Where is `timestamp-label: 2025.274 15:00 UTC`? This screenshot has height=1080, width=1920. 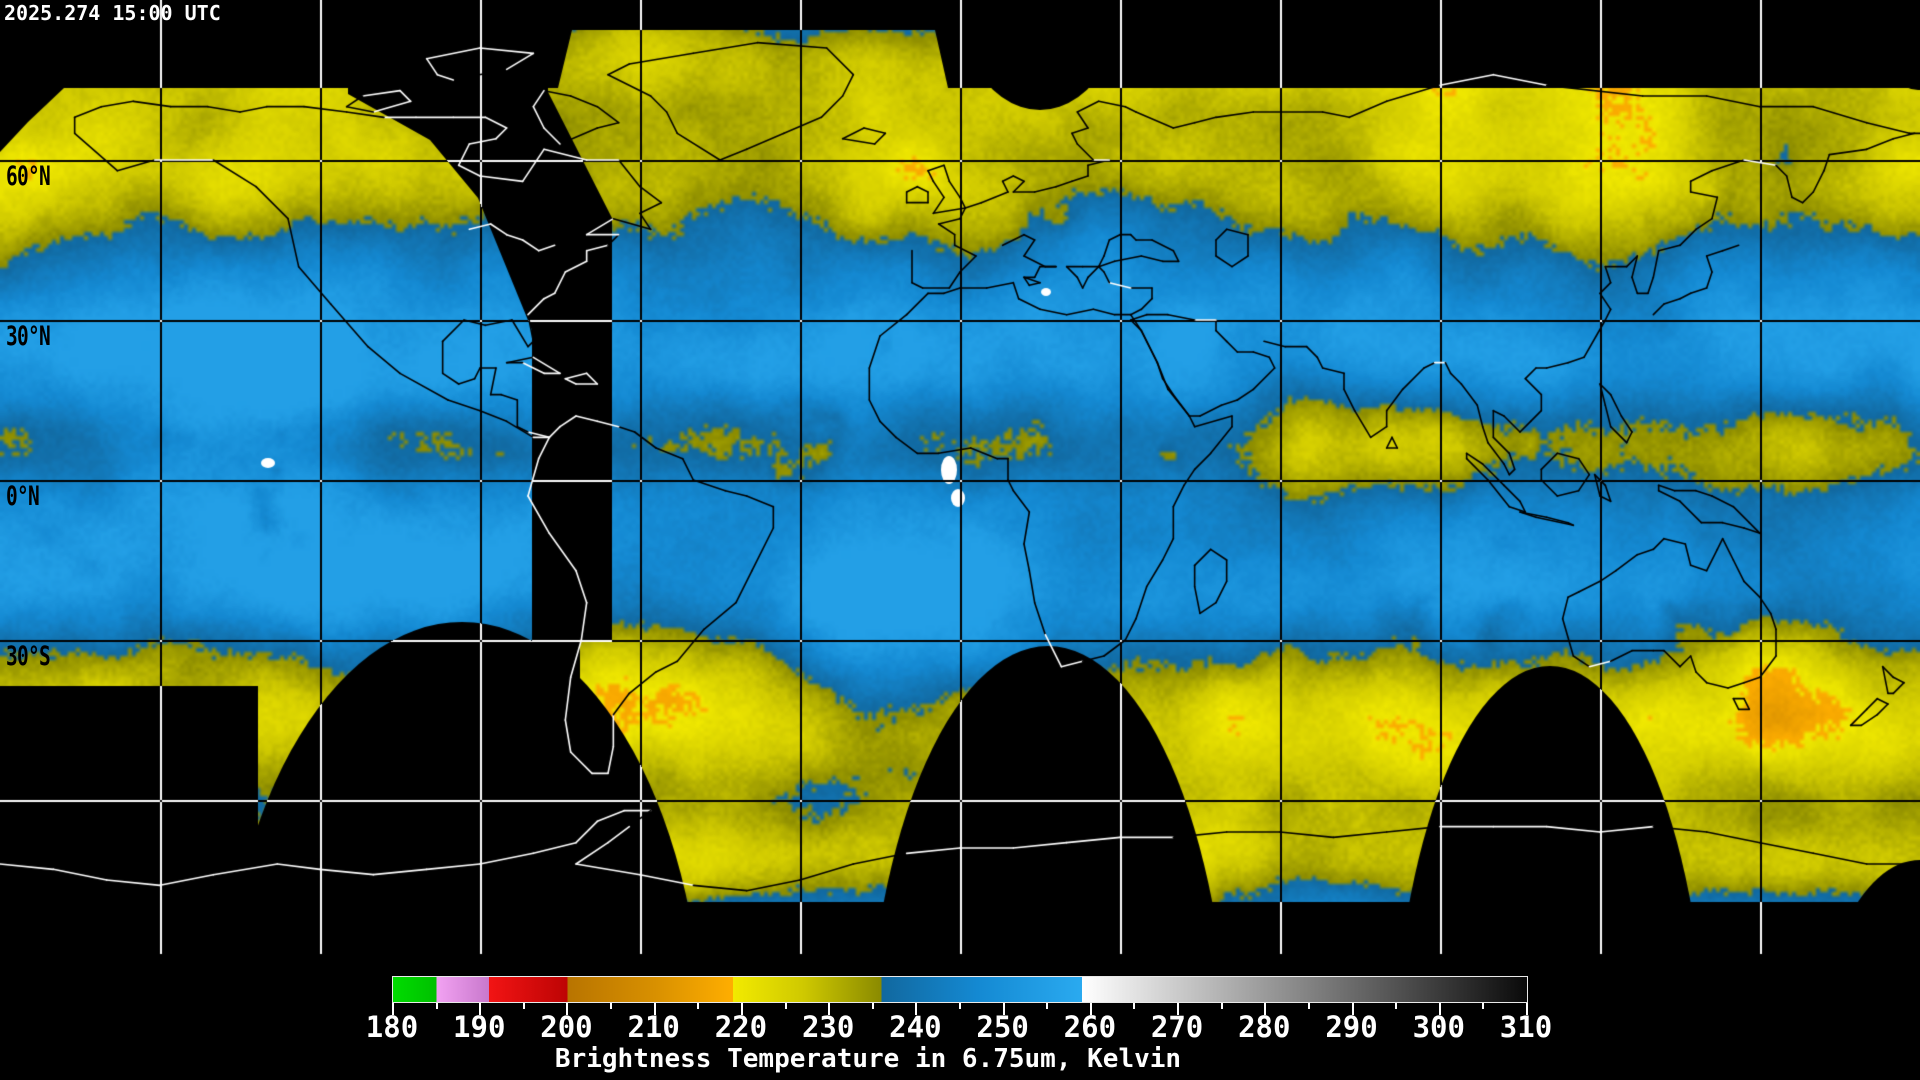 timestamp-label: 2025.274 15:00 UTC is located at coordinates (112, 13).